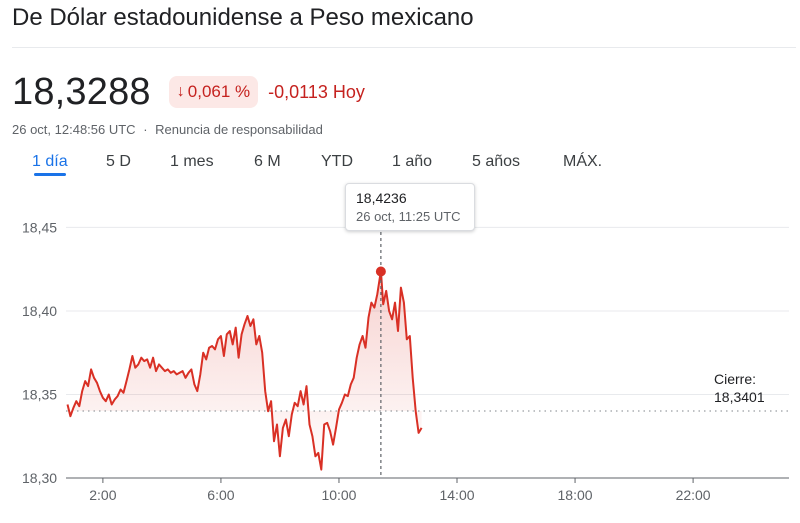  I want to click on change-percent: 0,061 %, so click(219, 91).